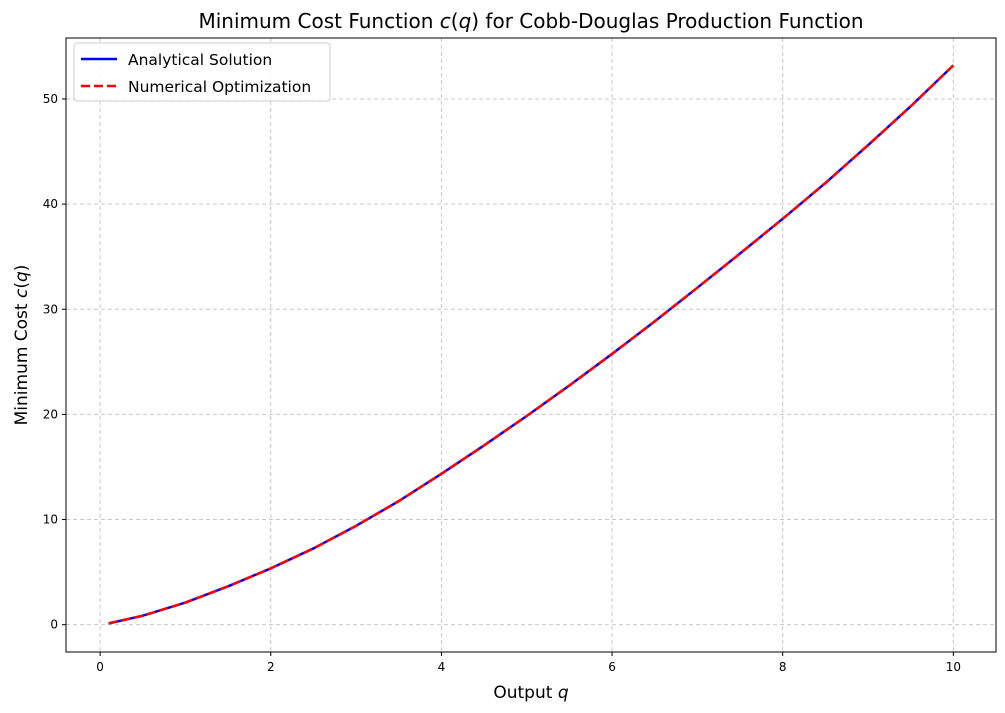 The width and height of the screenshot is (1005, 713). Describe the element at coordinates (442, 667) in the screenshot. I see `x-tick-label: 4` at that location.